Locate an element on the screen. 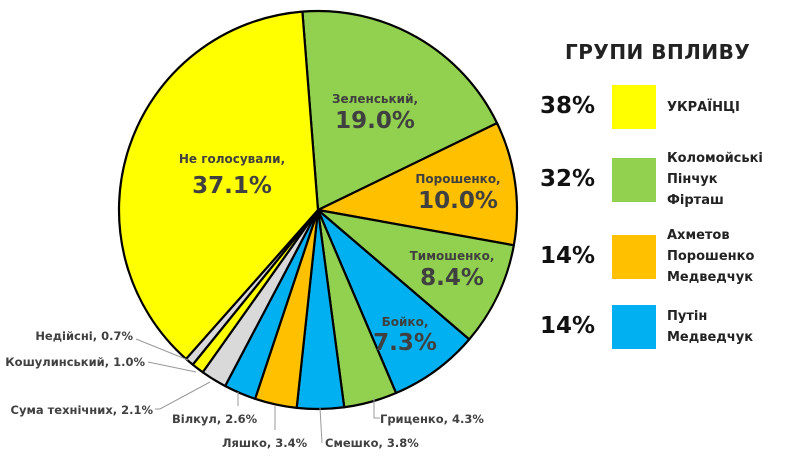 The height and width of the screenshot is (457, 788). legend-names: УКРАЇНЦІ is located at coordinates (703, 107).